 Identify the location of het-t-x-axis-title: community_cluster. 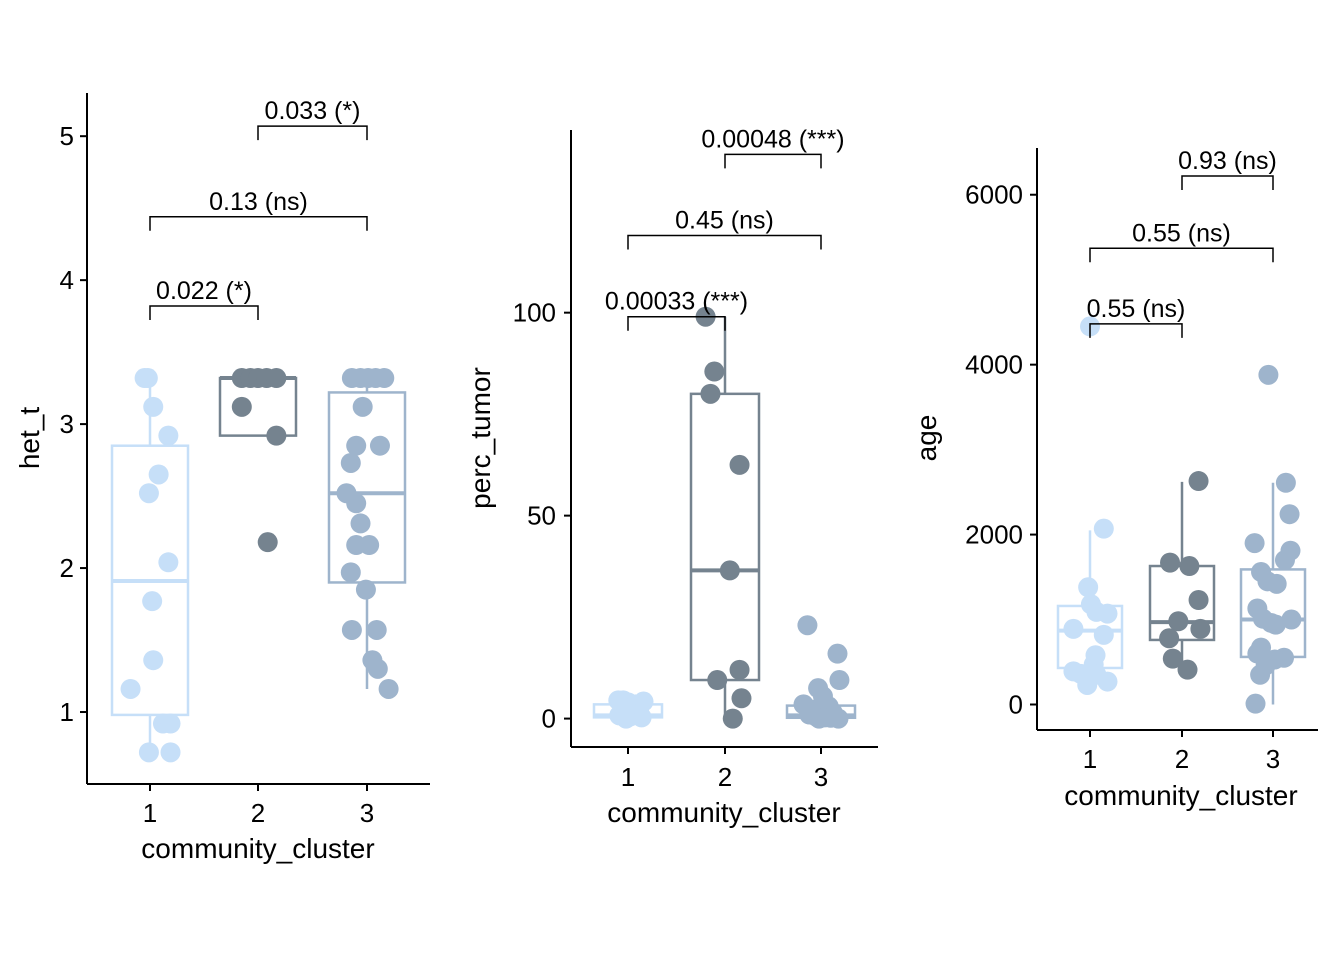
(257, 848).